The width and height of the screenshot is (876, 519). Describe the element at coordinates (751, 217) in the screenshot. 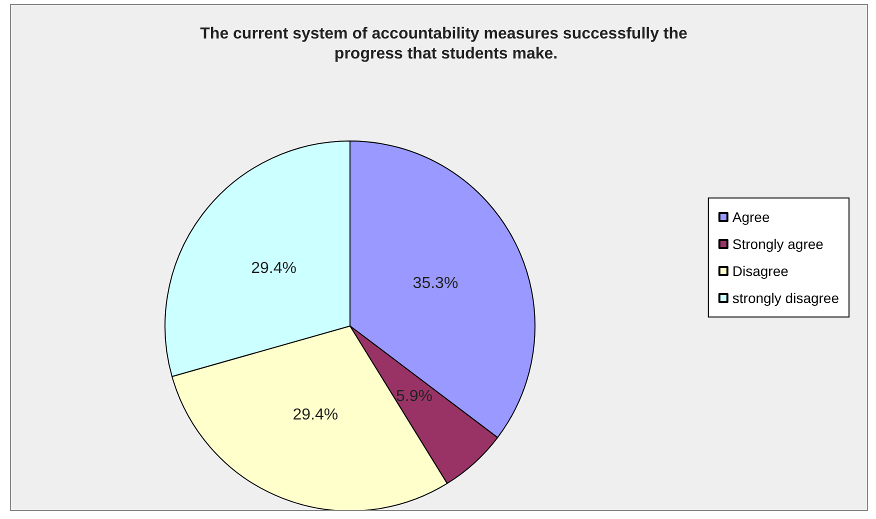

I see `legend-label: Agree` at that location.